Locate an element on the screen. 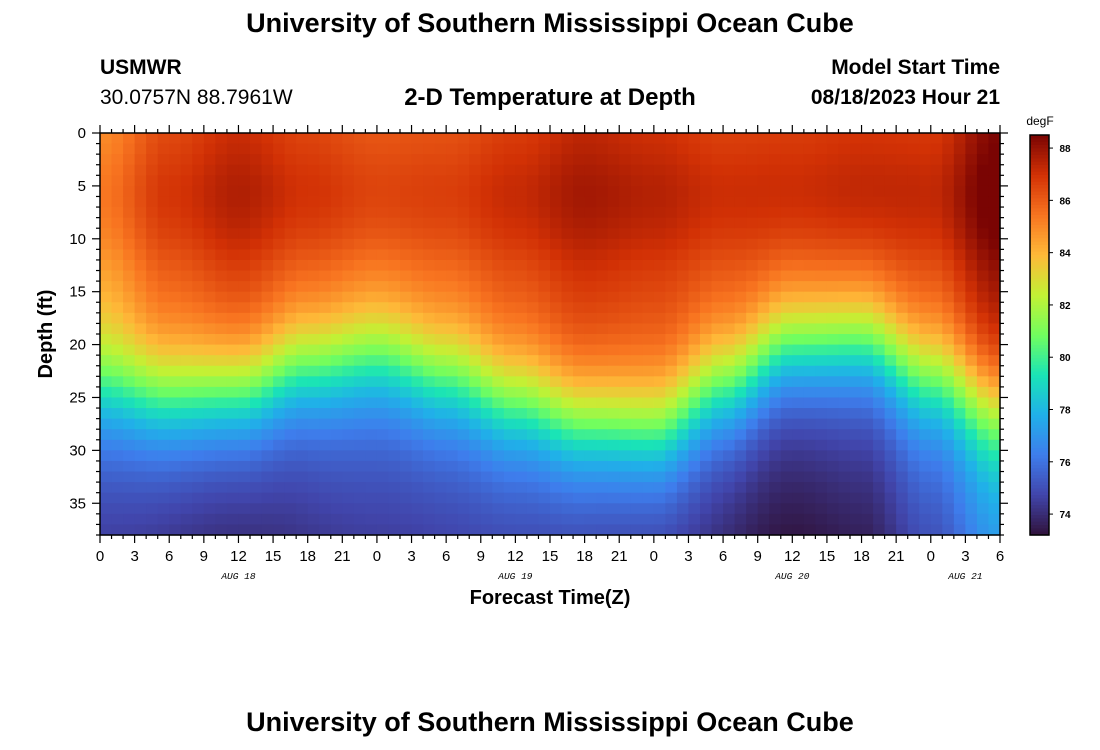 The height and width of the screenshot is (750, 1100). x-tick-label: 12 is located at coordinates (515, 556).